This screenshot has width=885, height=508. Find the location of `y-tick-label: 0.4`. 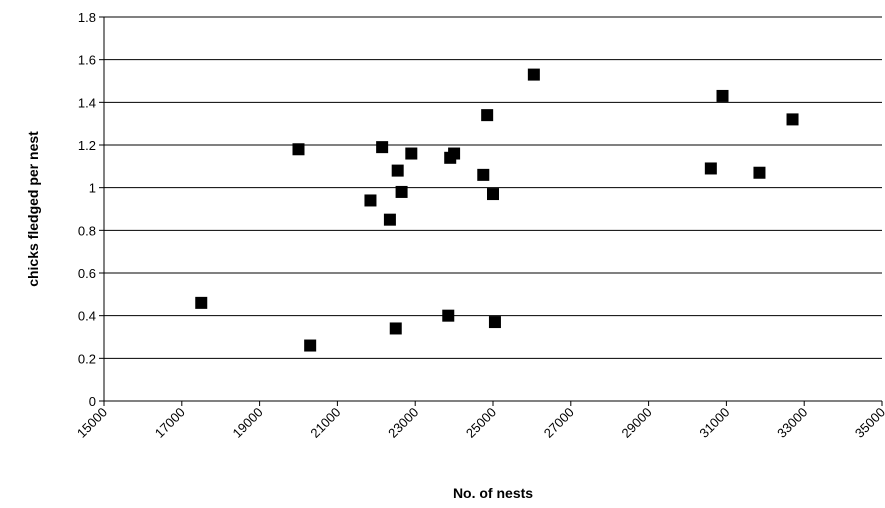

y-tick-label: 0.4 is located at coordinates (87, 316).